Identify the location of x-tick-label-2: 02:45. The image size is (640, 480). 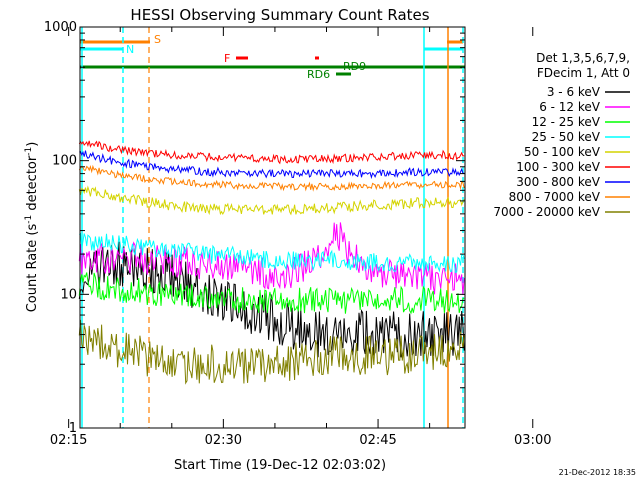
(377, 440).